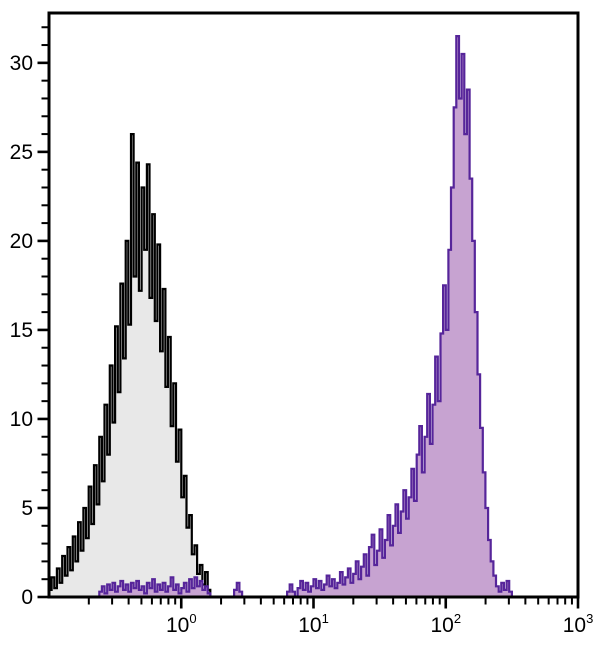 This screenshot has height=645, width=600. What do you see at coordinates (313, 624) in the screenshot?
I see `x-tick-label: 10¹` at bounding box center [313, 624].